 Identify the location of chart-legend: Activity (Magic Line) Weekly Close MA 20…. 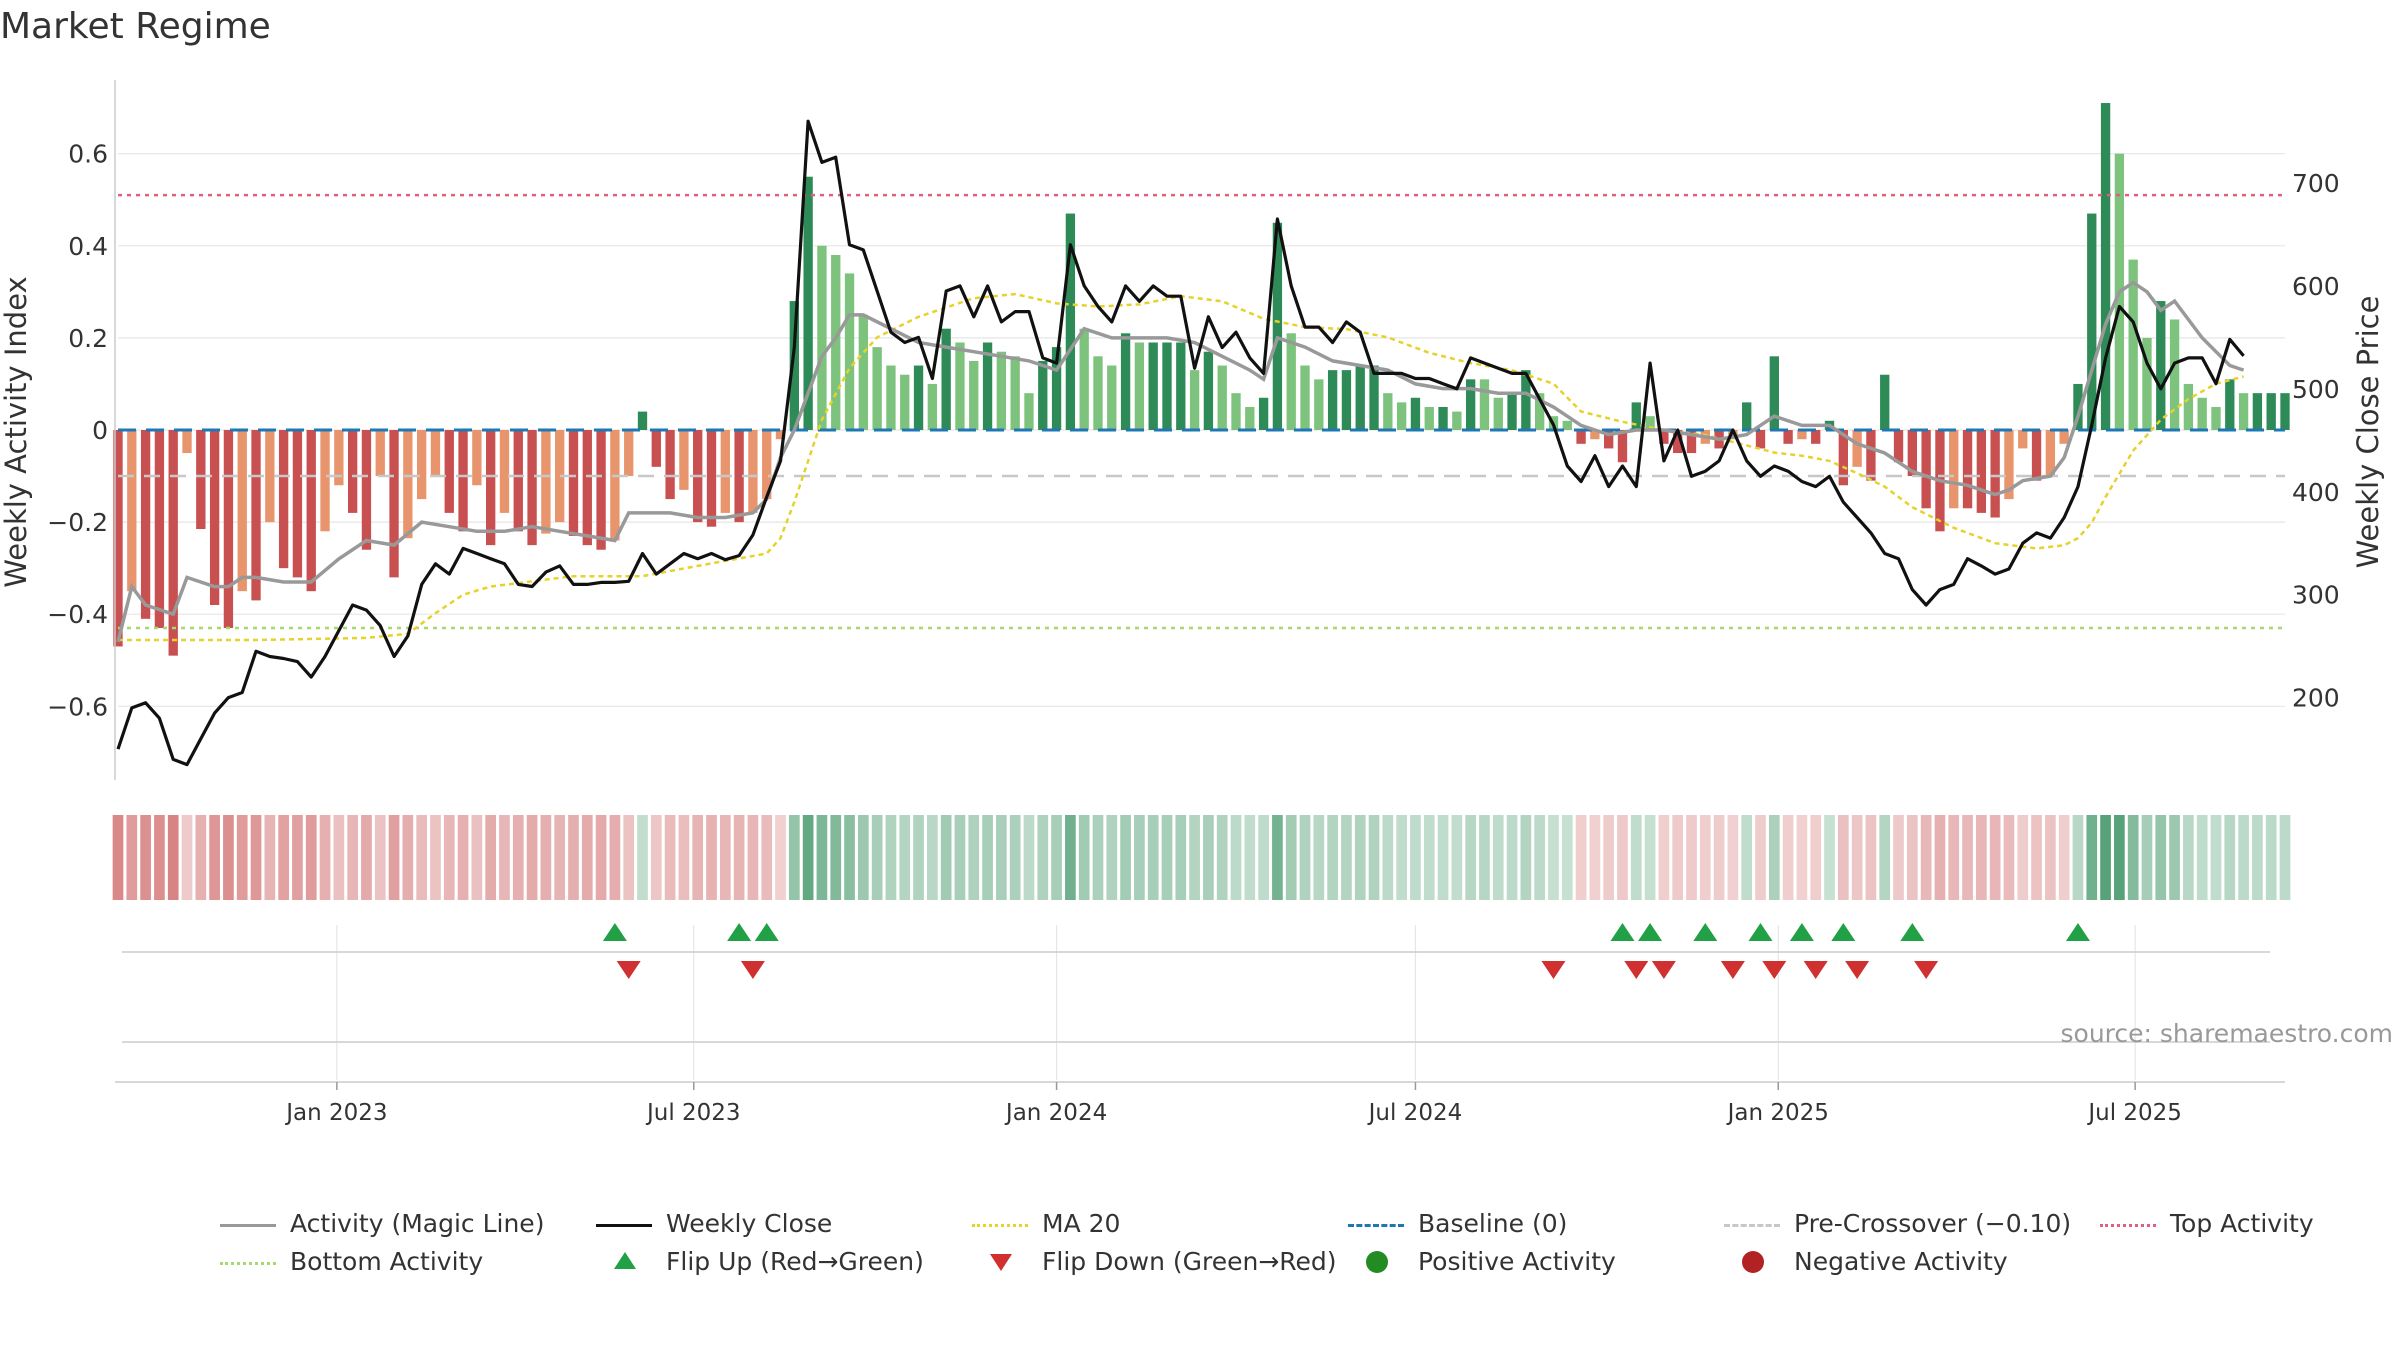
(1290, 1248).